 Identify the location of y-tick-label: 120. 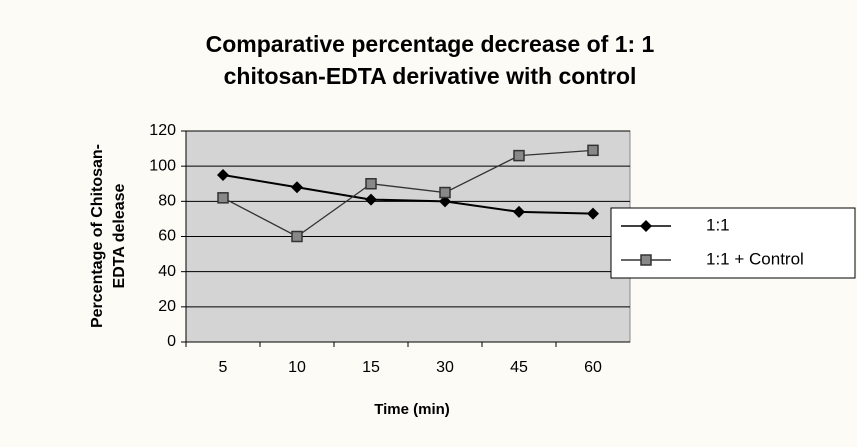
(162, 130).